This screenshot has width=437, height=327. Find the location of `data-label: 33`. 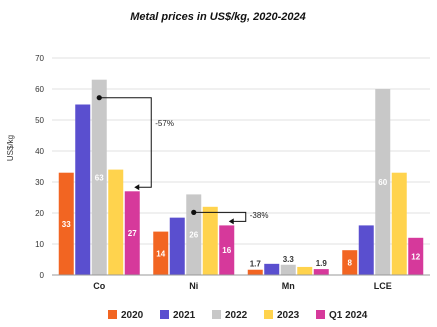

data-label: 33 is located at coordinates (66, 224).